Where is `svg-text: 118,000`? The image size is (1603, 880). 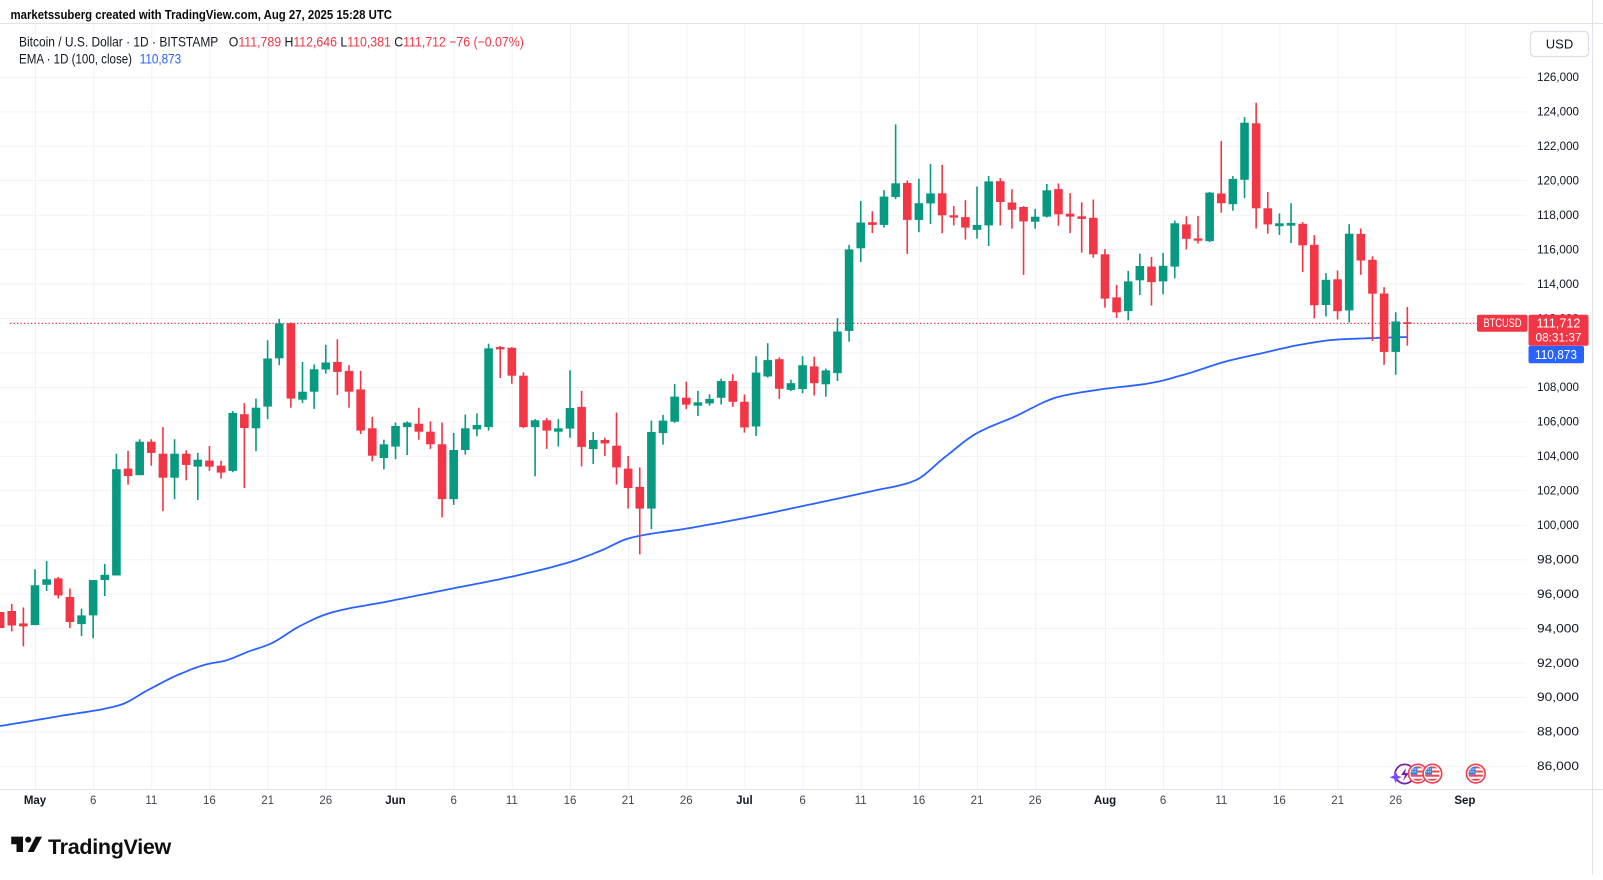 svg-text: 118,000 is located at coordinates (1558, 215).